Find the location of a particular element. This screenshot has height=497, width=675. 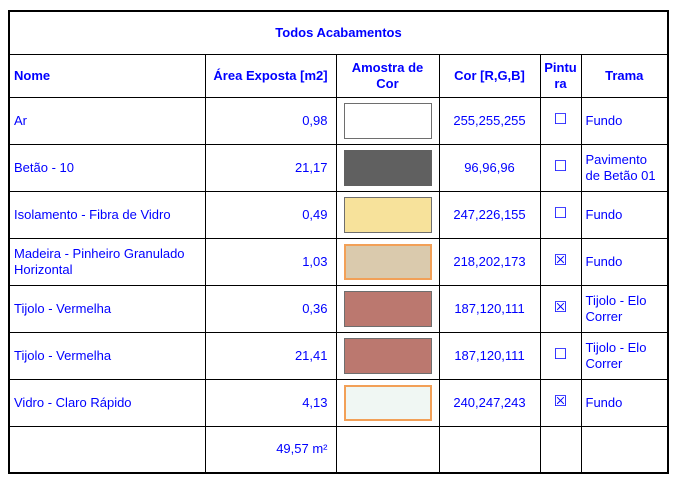

column-header-area: Área Exposta [m2] is located at coordinates (270, 75).